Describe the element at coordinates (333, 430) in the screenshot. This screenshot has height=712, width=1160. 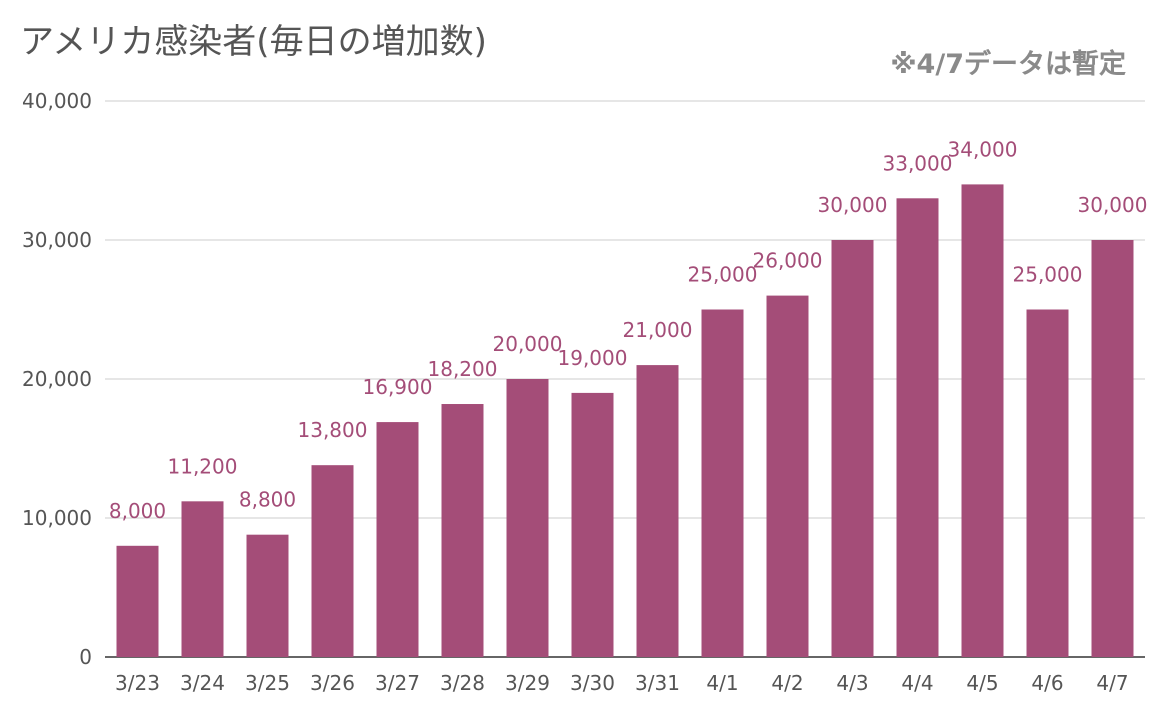
I see `data-label: 13,800` at that location.